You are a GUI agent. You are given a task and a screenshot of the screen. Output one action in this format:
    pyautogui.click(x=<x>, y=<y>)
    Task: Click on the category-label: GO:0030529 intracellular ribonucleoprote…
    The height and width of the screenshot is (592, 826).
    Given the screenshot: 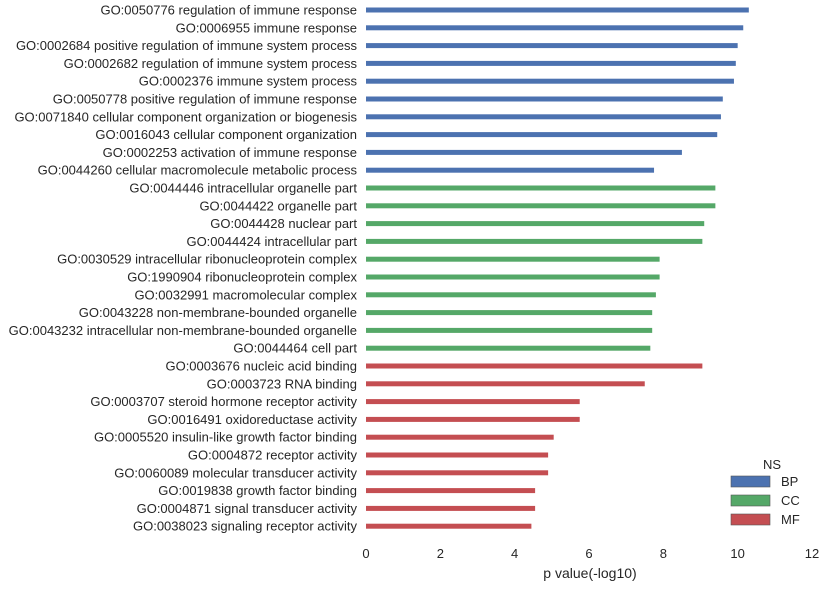 What is the action you would take?
    pyautogui.click(x=207, y=259)
    